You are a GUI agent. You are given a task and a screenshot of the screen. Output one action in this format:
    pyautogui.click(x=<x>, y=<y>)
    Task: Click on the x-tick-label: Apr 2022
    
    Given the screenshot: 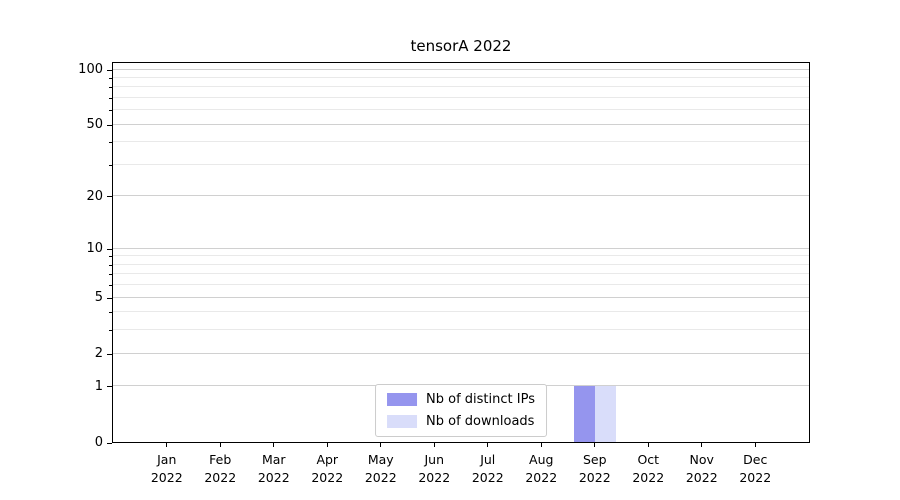 What is the action you would take?
    pyautogui.click(x=327, y=469)
    